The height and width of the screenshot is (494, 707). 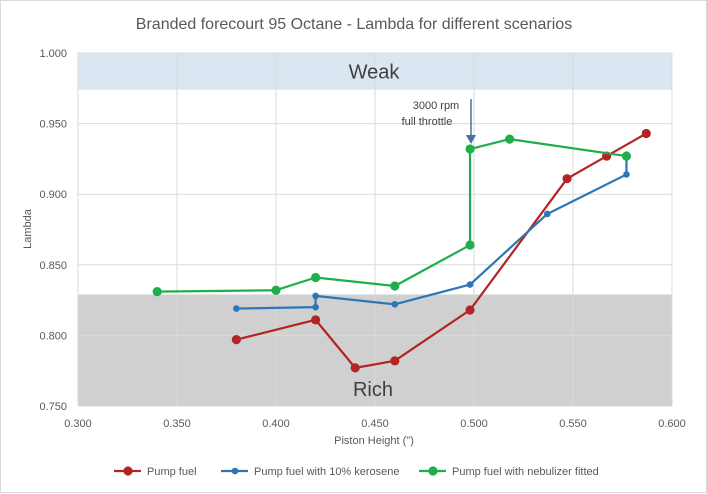 What do you see at coordinates (375, 424) in the screenshot?
I see `x-tick-label: 0.450` at bounding box center [375, 424].